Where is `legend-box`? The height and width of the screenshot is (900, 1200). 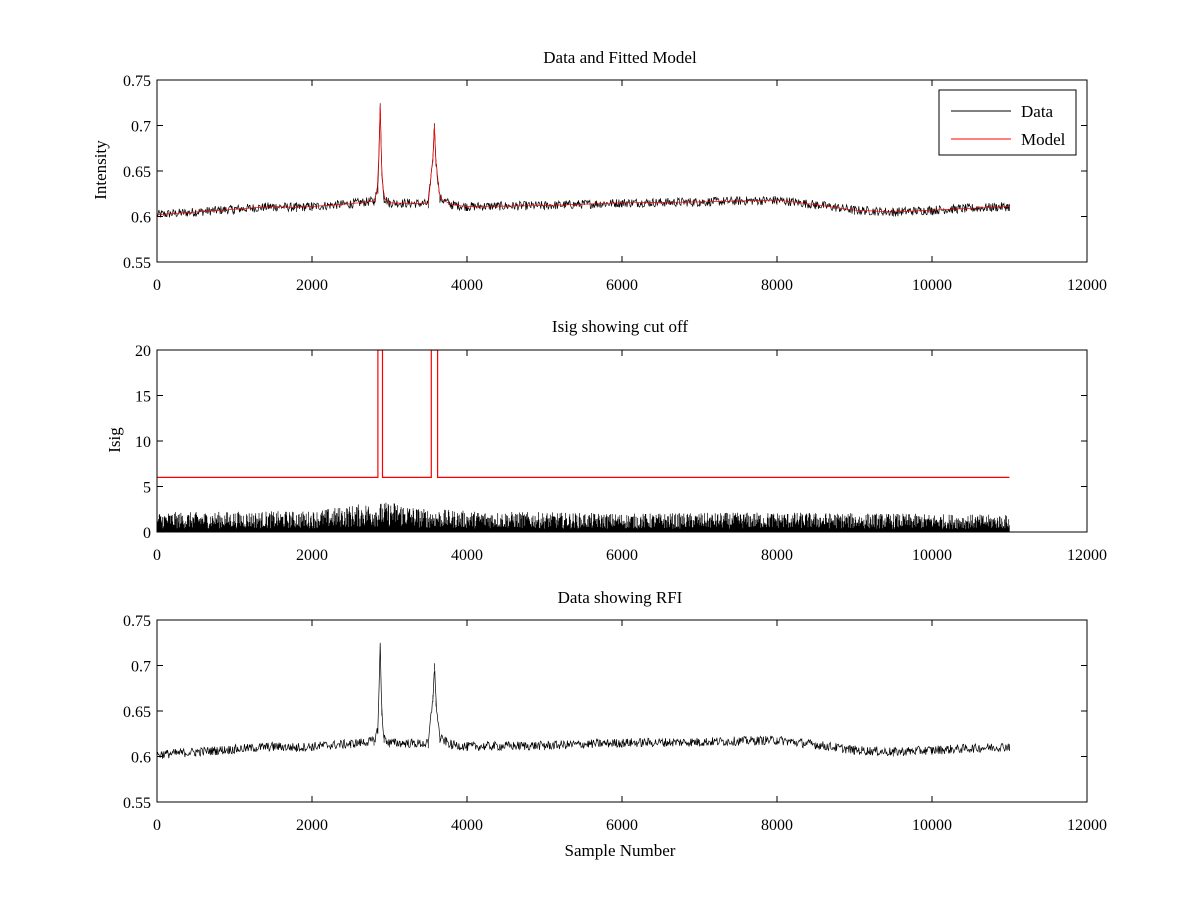
legend-box is located at coordinates (1007, 122).